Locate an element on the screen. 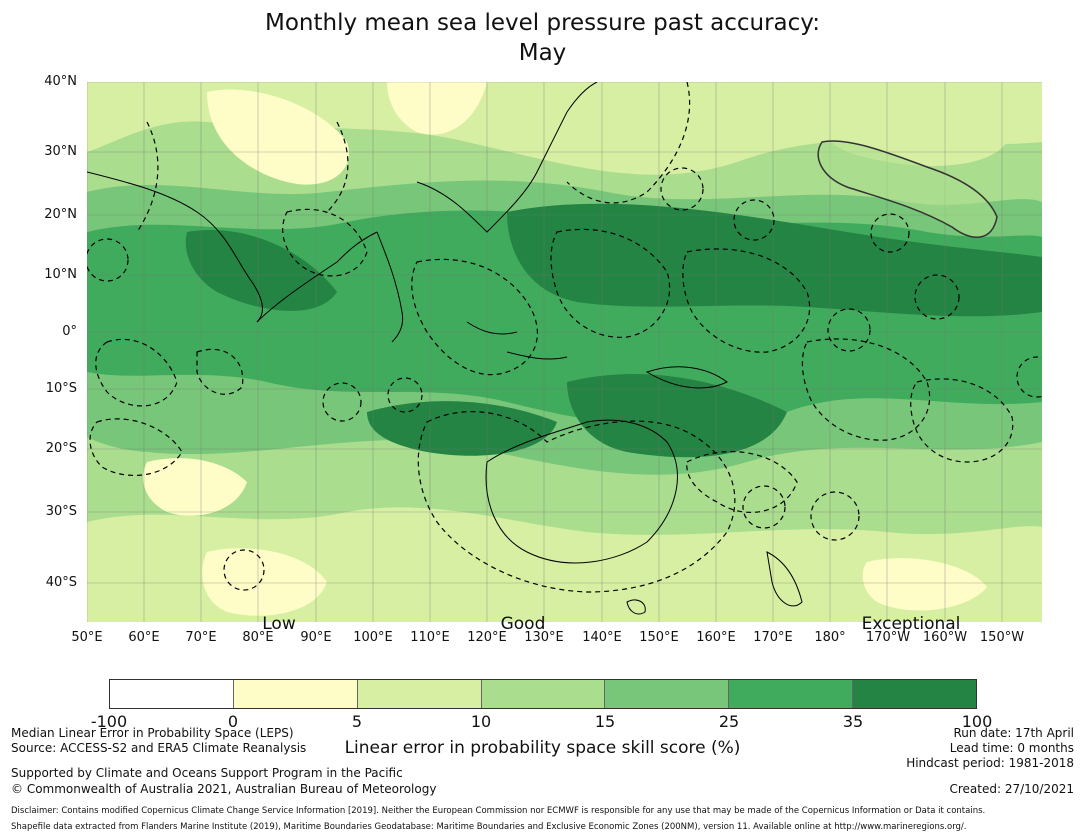  region-dark-pacific is located at coordinates (774, 260).